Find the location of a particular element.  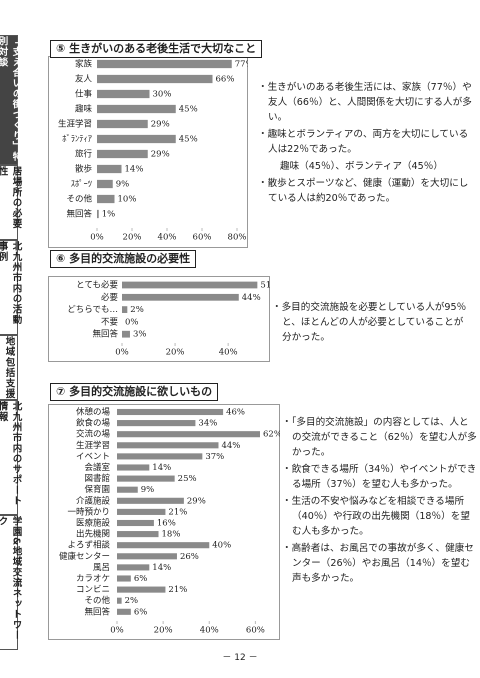

category-label: 会議室 is located at coordinates (97, 467).